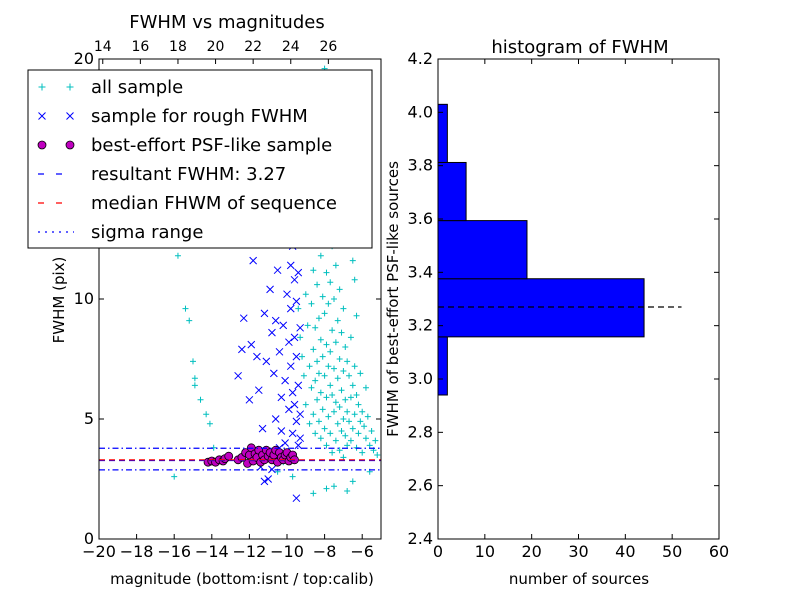  I want to click on legend-label: sigma range, so click(147, 232).